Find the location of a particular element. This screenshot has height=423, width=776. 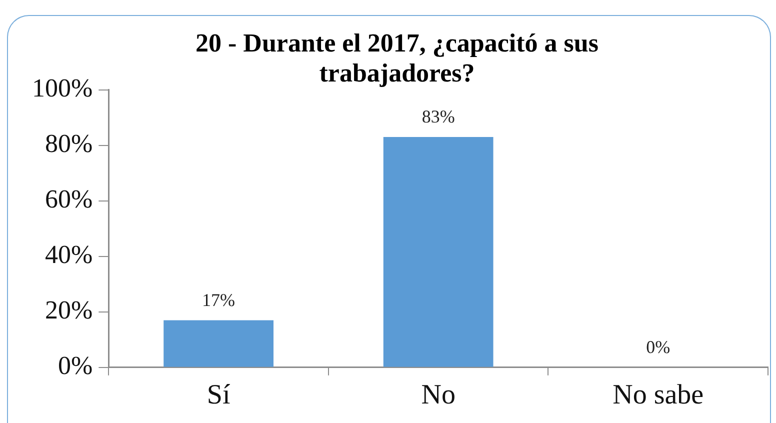

x-tick-label: No sabe is located at coordinates (658, 395).